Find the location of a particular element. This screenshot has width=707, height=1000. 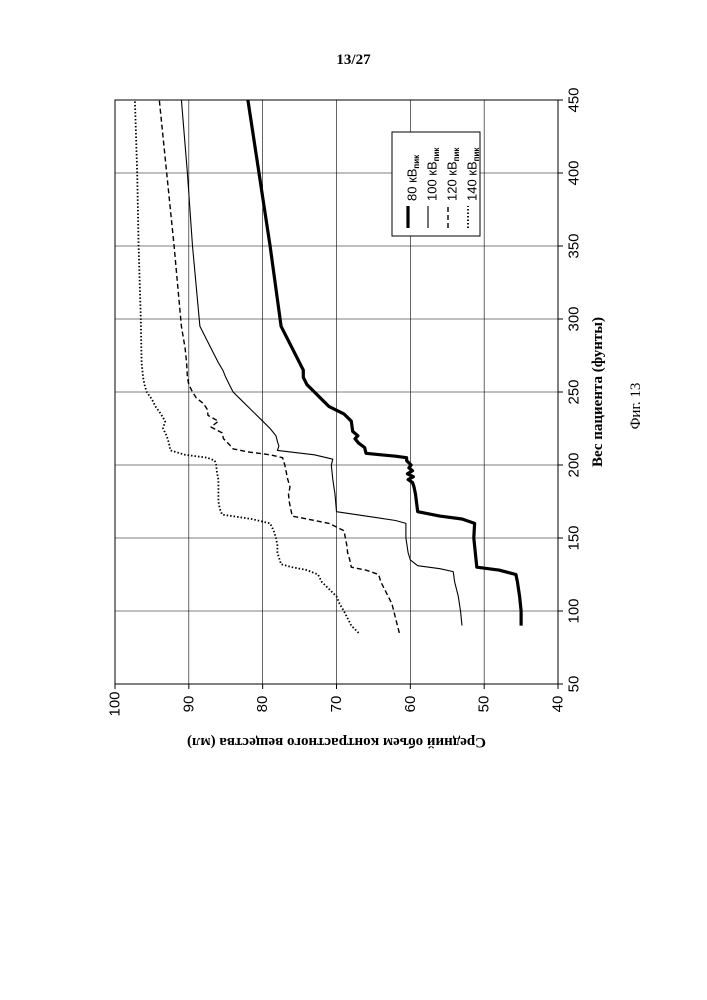

y-tick-label: 50 is located at coordinates (484, 704).